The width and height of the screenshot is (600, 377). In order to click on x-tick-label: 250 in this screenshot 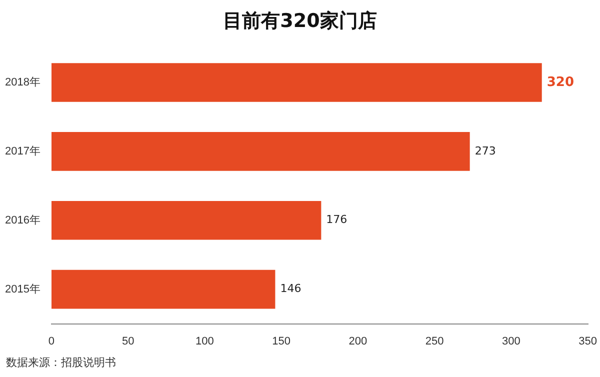, I will do `click(434, 341)`.